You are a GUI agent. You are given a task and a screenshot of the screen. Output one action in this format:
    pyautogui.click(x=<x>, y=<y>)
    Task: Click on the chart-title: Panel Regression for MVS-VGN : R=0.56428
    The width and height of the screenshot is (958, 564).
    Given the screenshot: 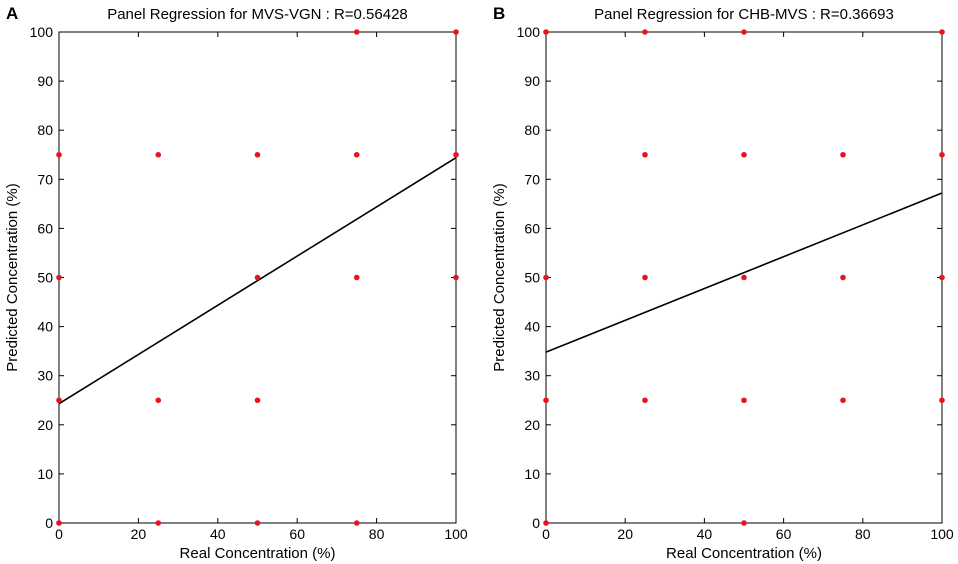 What is the action you would take?
    pyautogui.click(x=257, y=14)
    